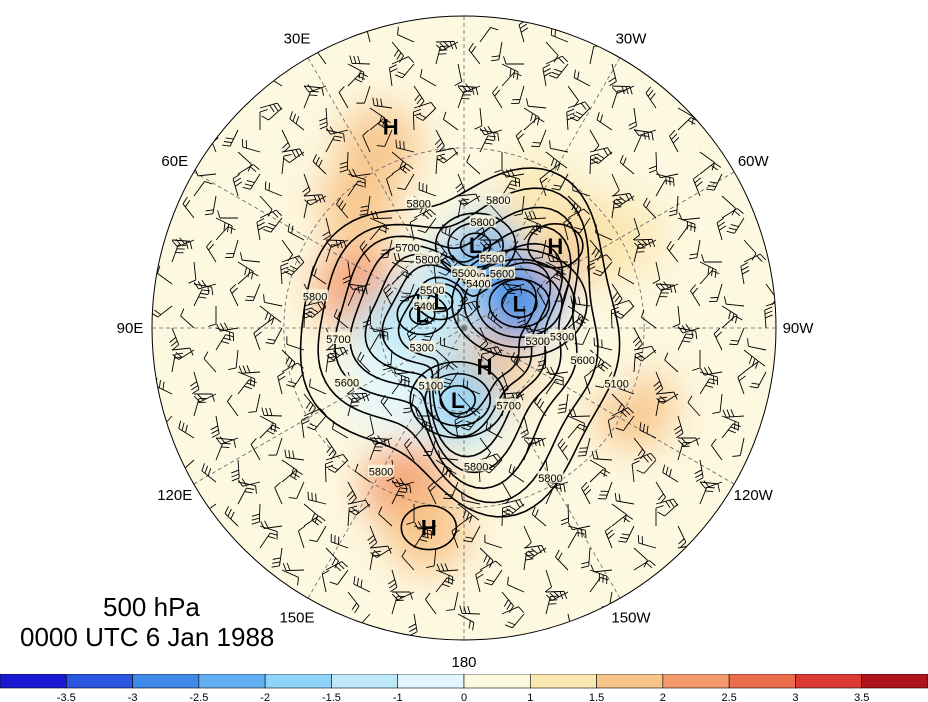 The image size is (928, 702). Describe the element at coordinates (464, 1) in the screenshot. I see `longitude-label: 0` at that location.